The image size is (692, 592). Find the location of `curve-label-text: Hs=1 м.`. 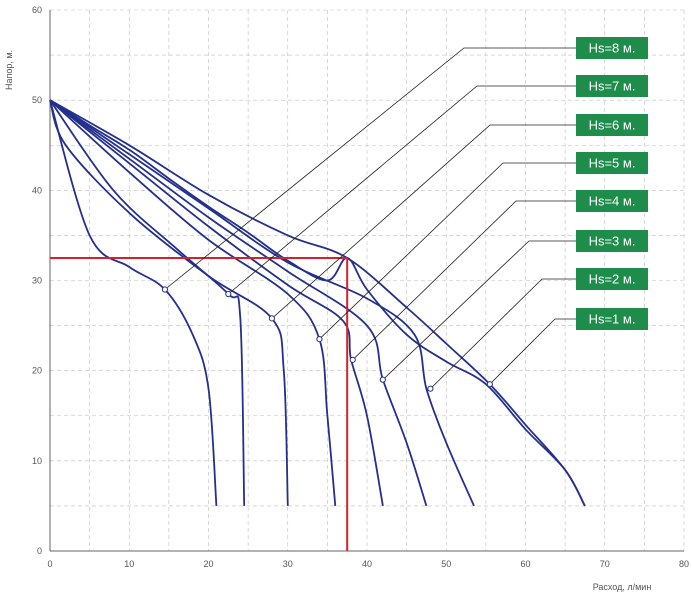

curve-label-text: Hs=1 м. is located at coordinates (612, 319).